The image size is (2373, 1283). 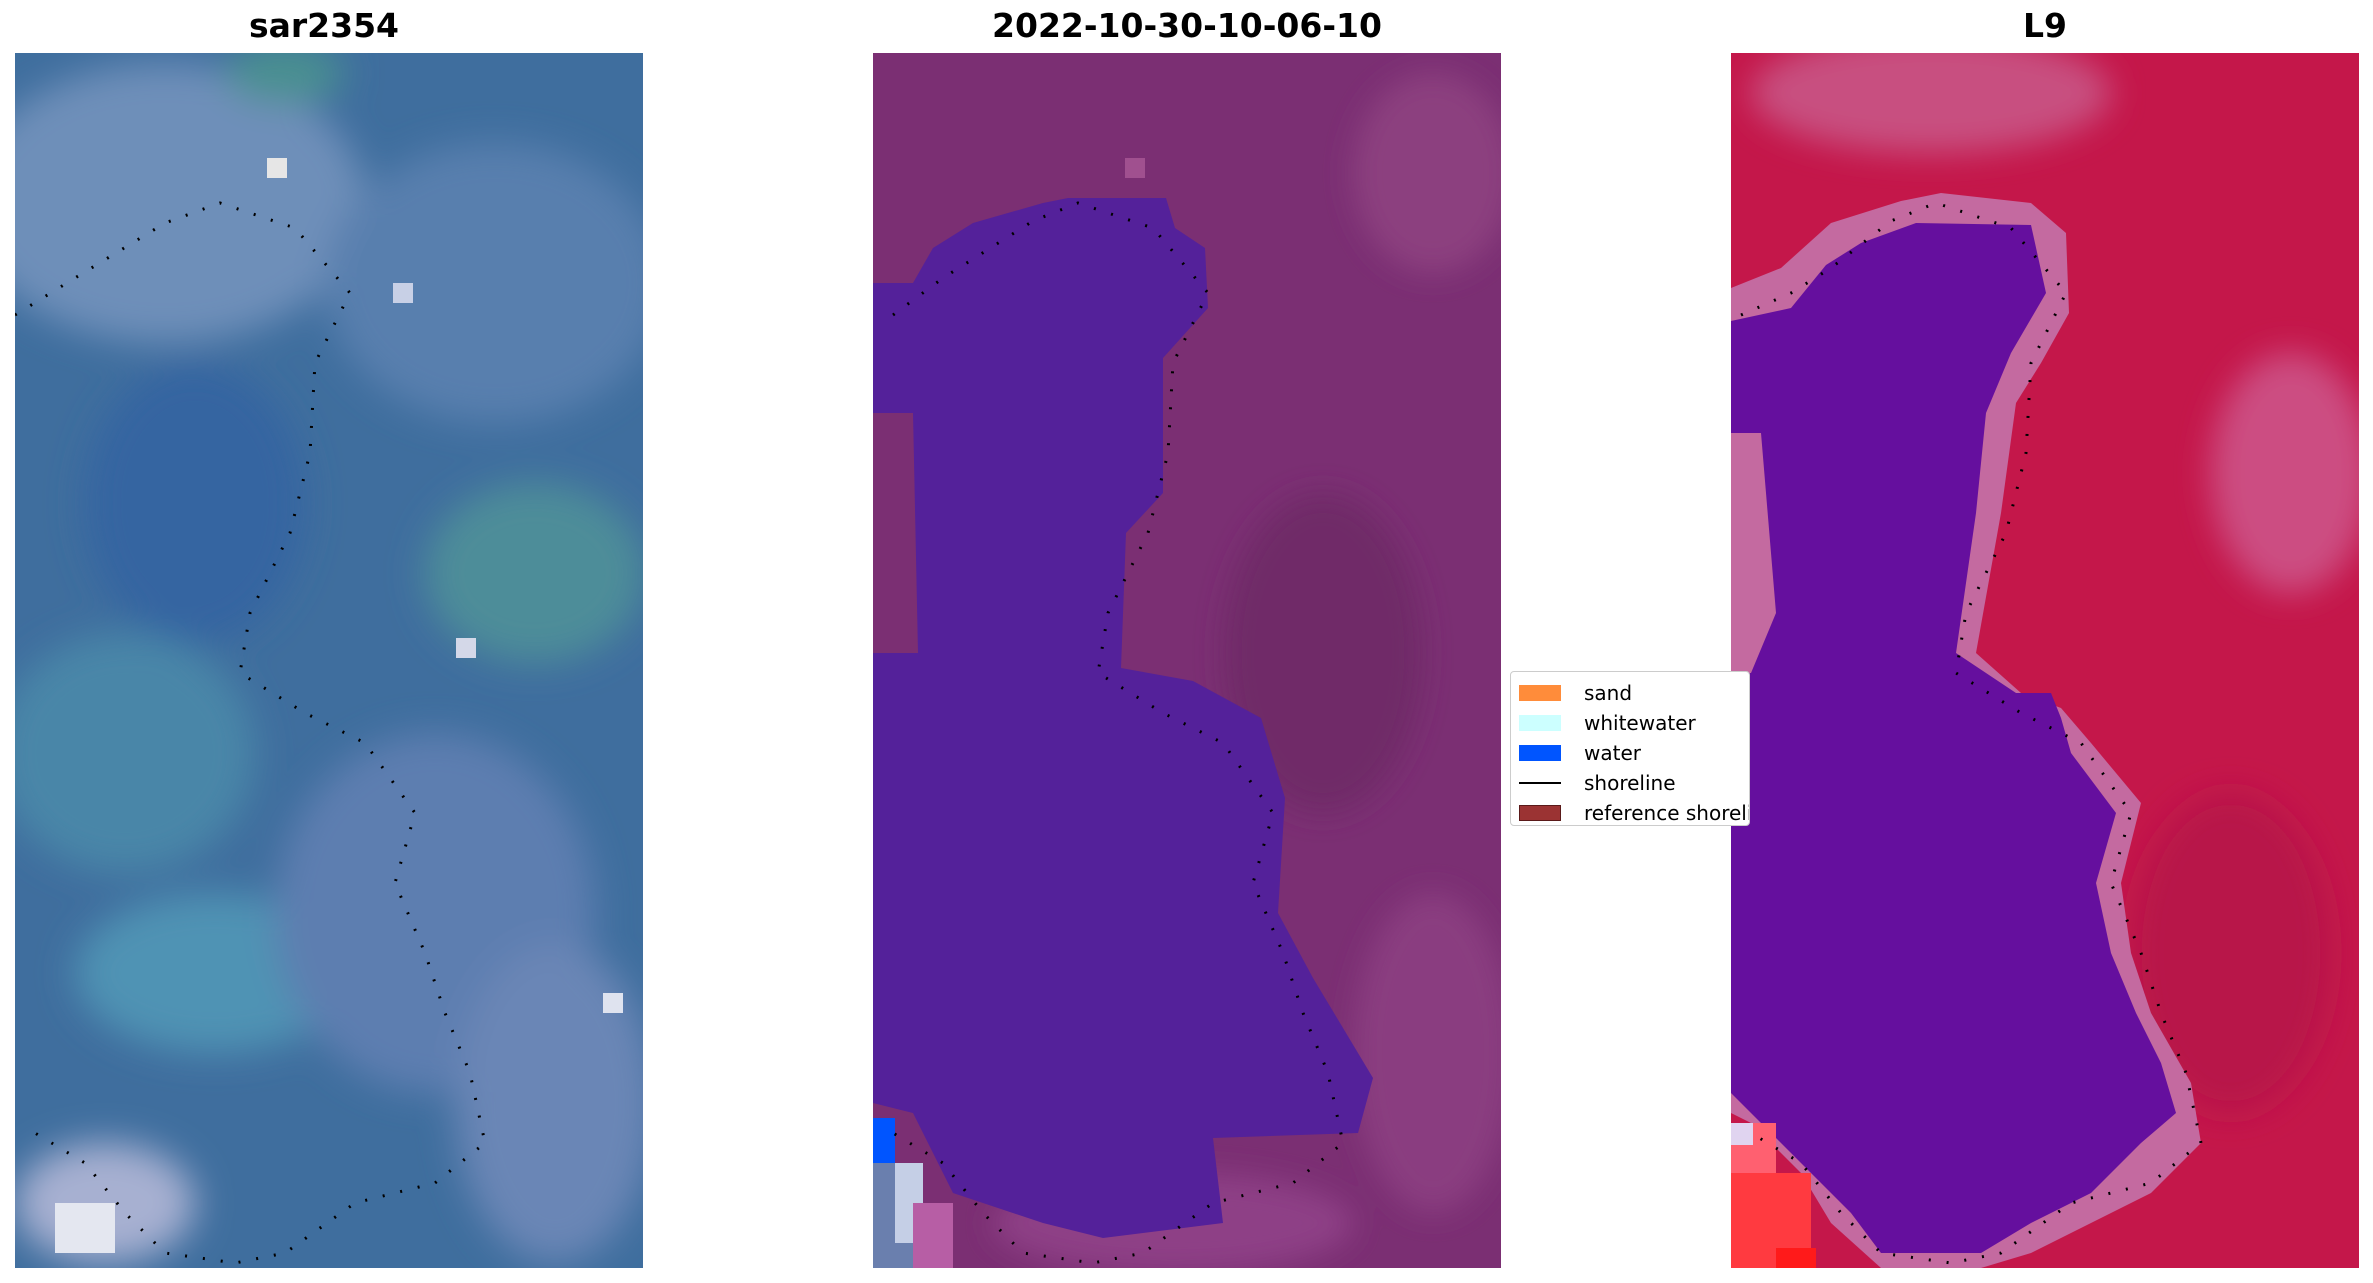 I want to click on legend-label-shoreline: shoreline, so click(x=1630, y=783).